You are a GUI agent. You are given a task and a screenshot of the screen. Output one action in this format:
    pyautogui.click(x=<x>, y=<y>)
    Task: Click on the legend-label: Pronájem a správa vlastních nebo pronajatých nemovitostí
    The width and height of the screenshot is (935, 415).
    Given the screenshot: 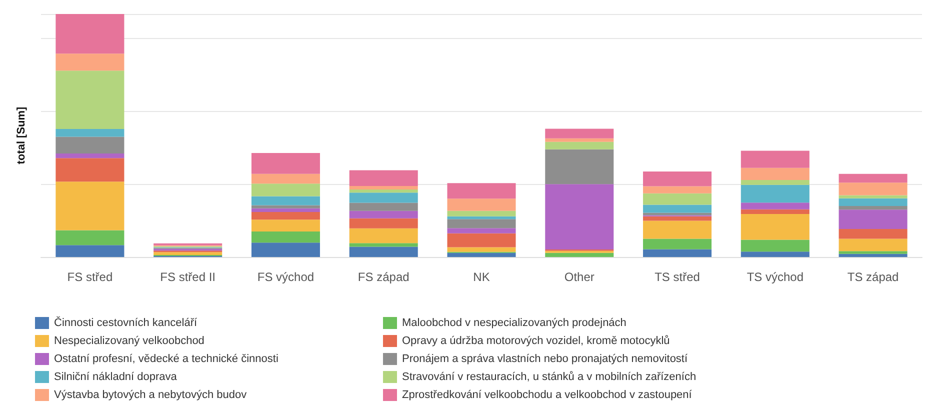 What is the action you would take?
    pyautogui.click(x=545, y=359)
    